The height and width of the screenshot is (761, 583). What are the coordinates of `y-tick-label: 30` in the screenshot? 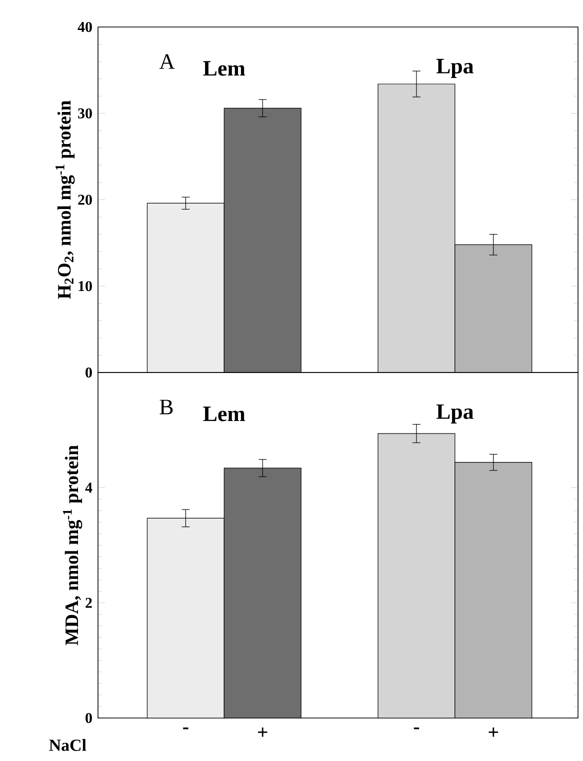 It's located at (85, 113).